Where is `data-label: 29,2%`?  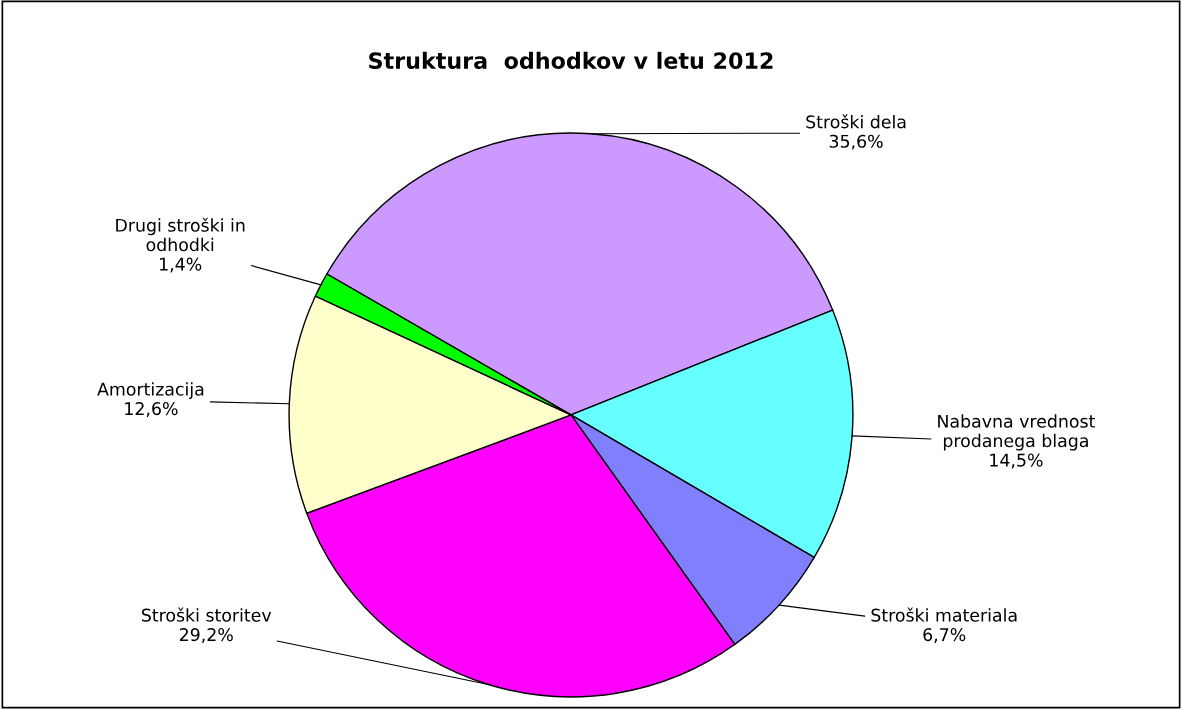
data-label: 29,2% is located at coordinates (206, 635).